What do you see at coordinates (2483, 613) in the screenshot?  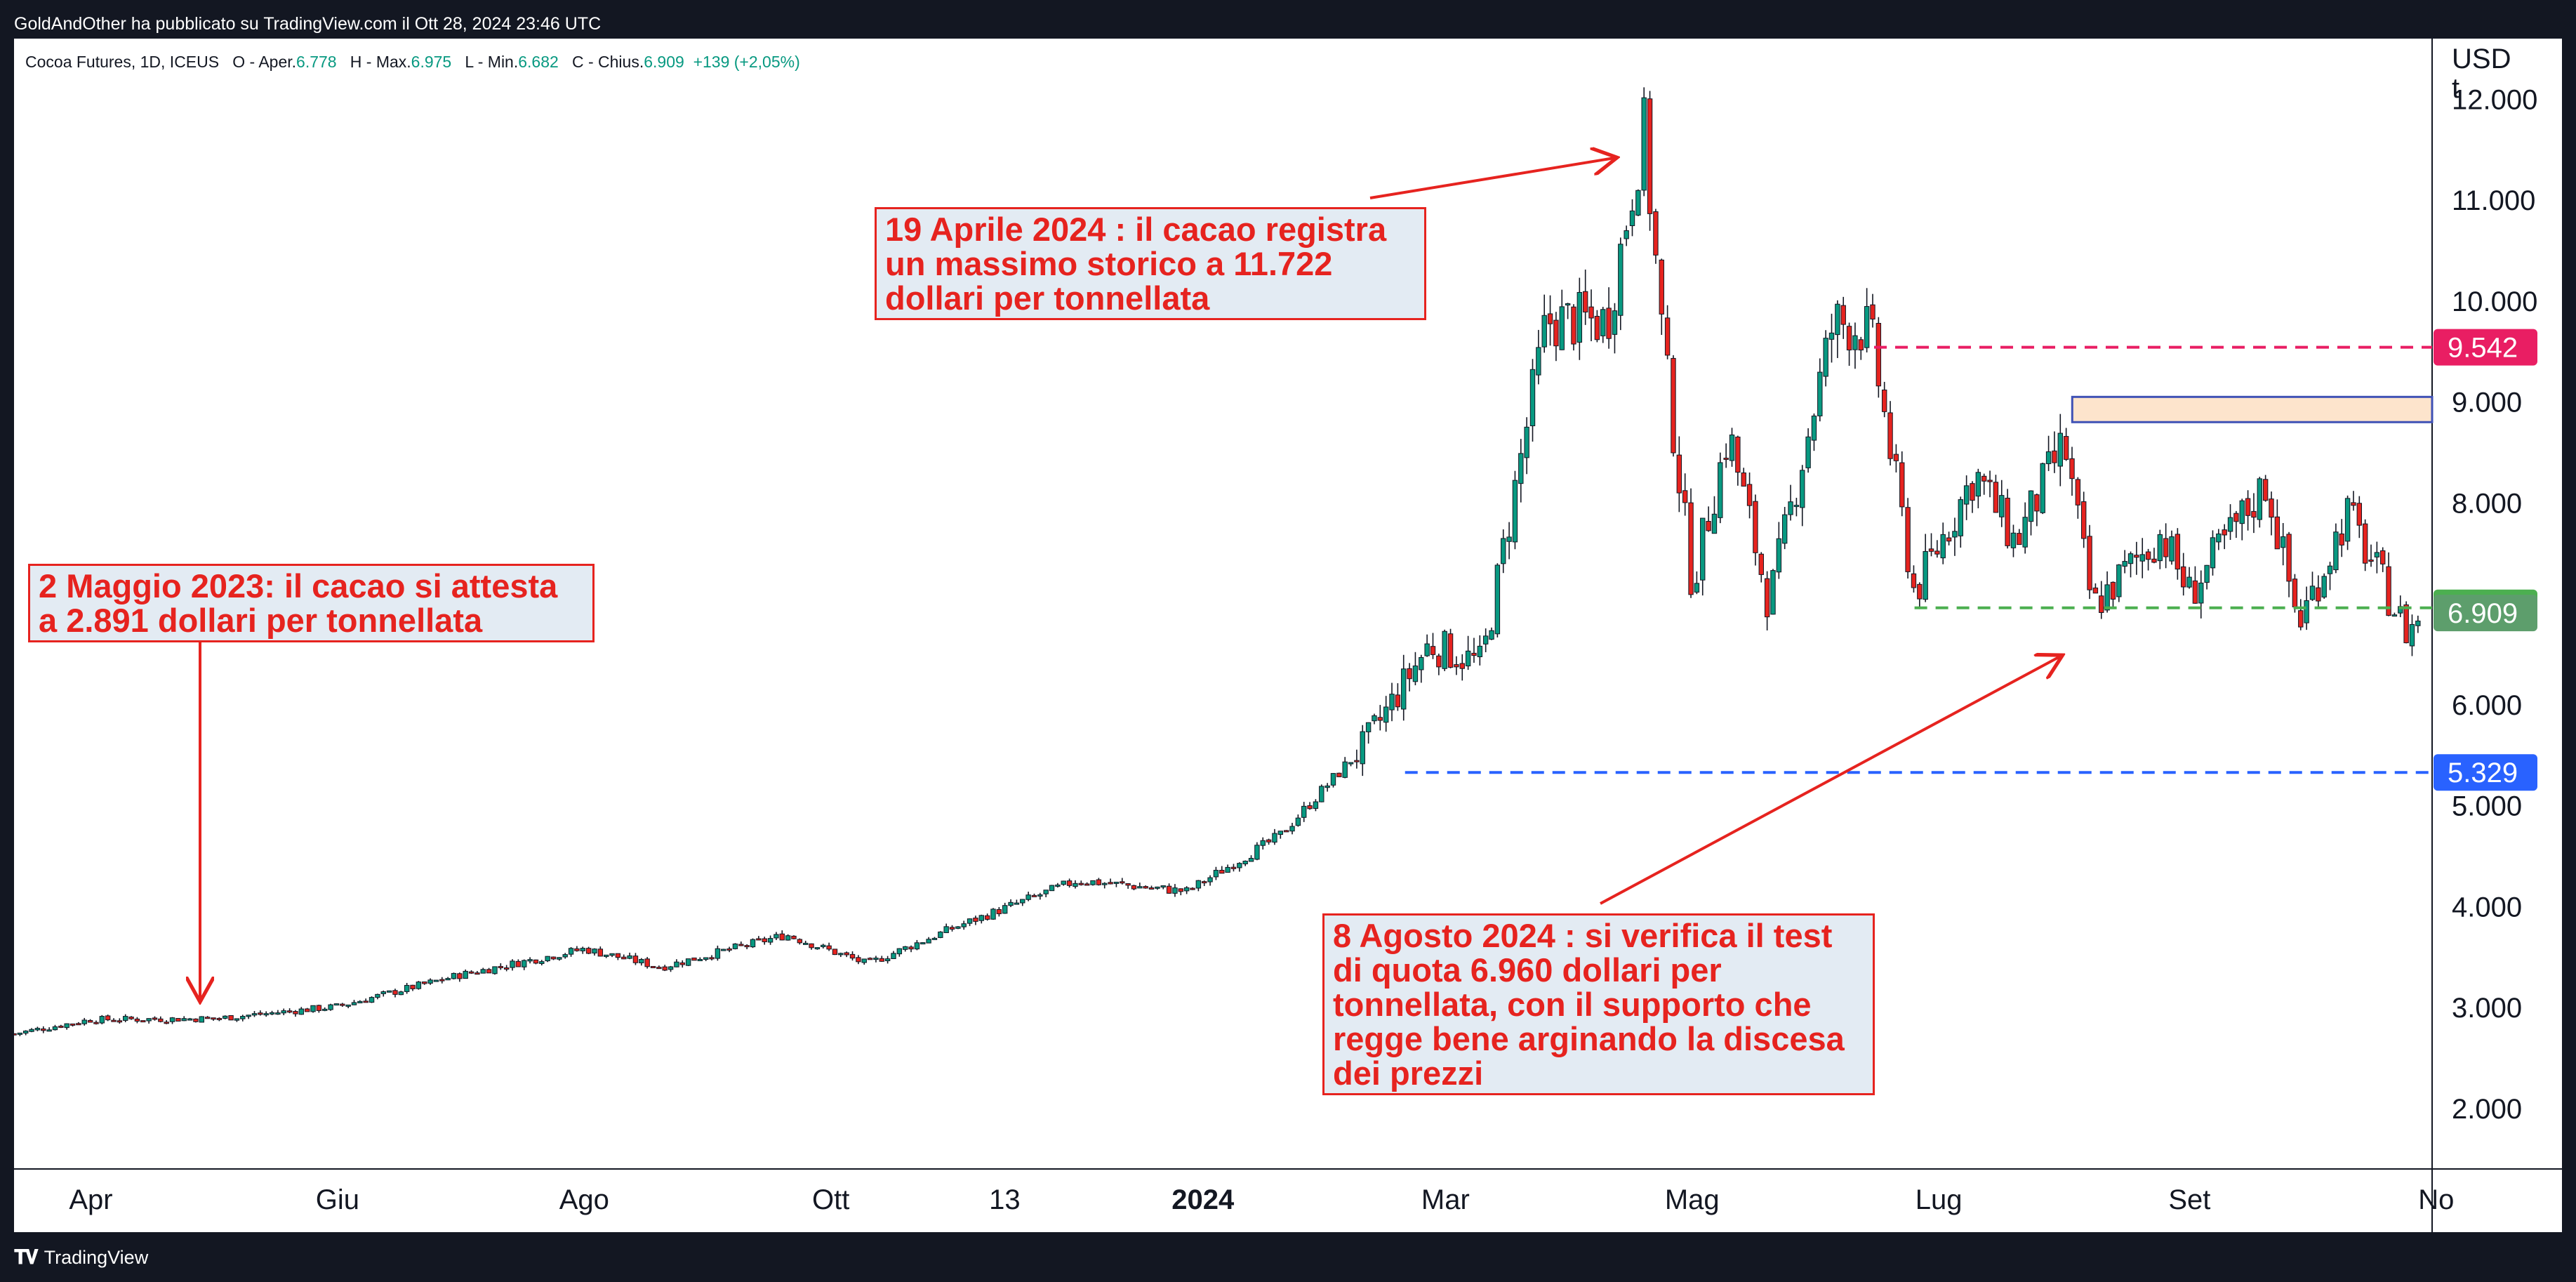 I see `last-price-label: 6.909` at bounding box center [2483, 613].